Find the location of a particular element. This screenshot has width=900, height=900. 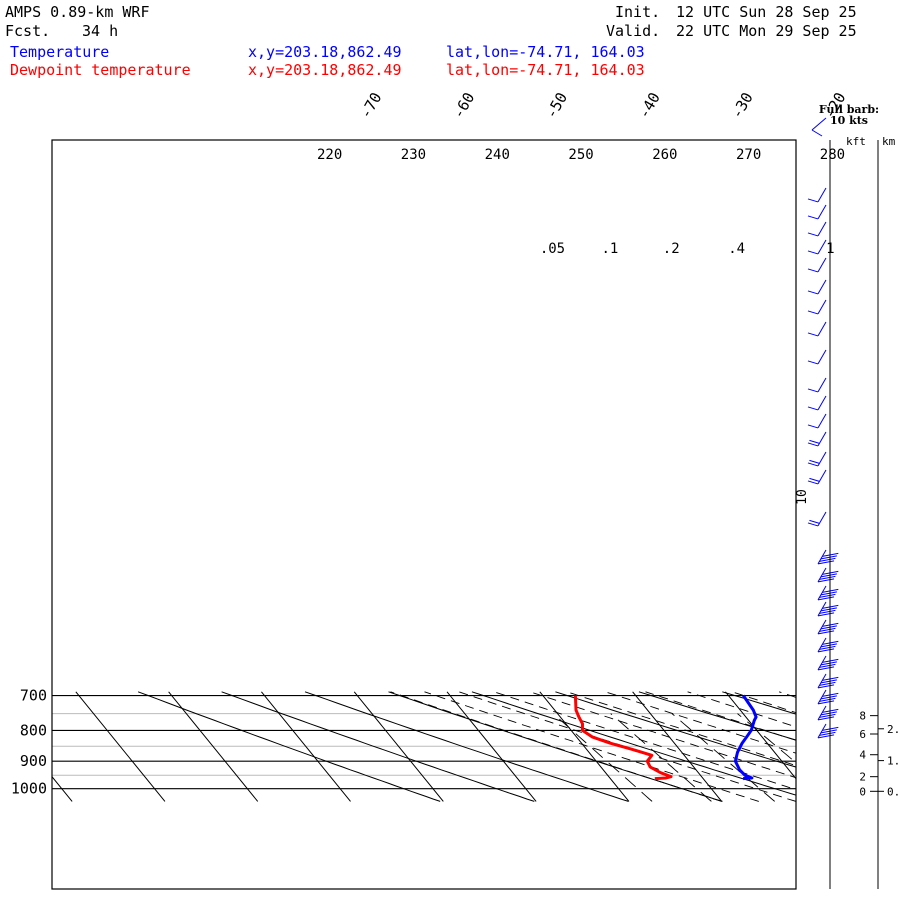

dewpoint-profile is located at coordinates (623, 738).